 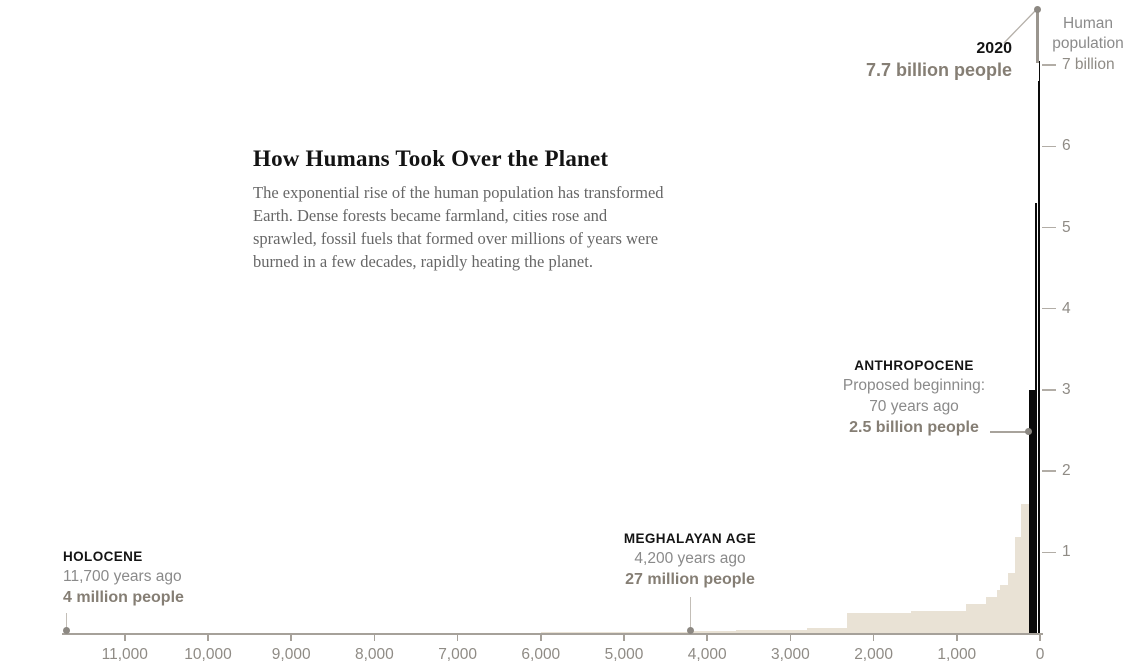 I want to click on y-axis-title-line: Human, so click(x=1088, y=23).